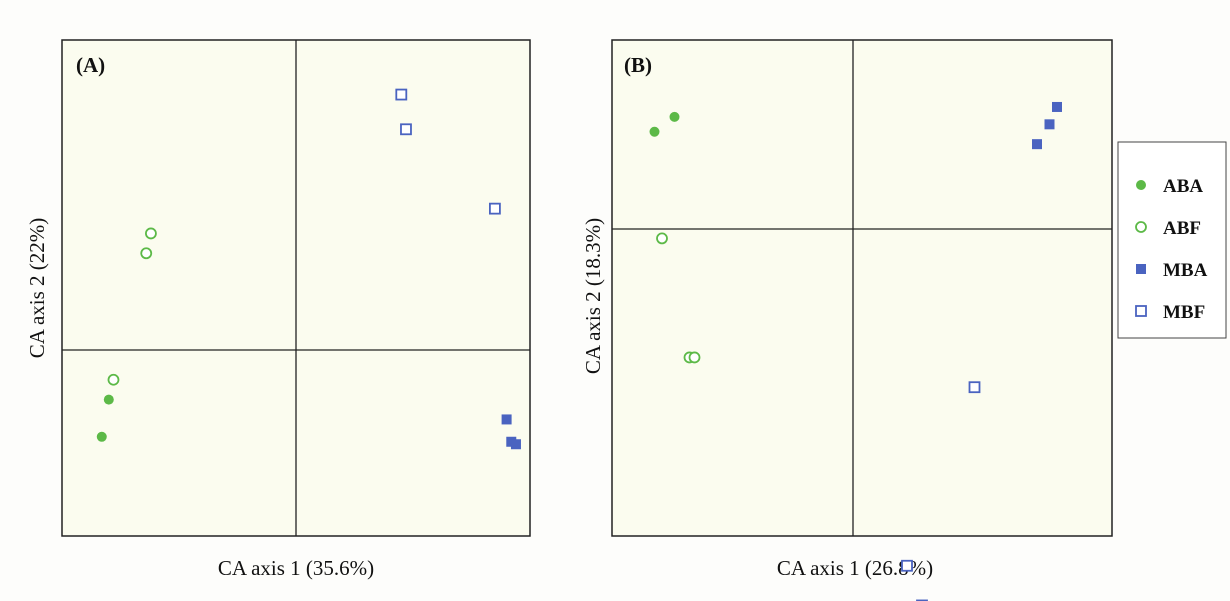 The height and width of the screenshot is (601, 1230). I want to click on panel-a-x-axis-label: CA axis 1 (35.6%), so click(296, 568).